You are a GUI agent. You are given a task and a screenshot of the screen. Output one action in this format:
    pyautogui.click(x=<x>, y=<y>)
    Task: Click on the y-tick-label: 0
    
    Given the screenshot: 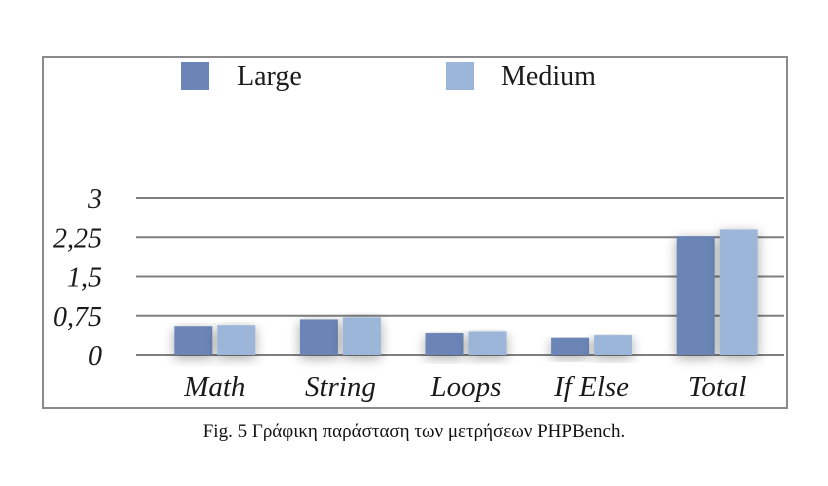 What is the action you would take?
    pyautogui.click(x=95, y=356)
    